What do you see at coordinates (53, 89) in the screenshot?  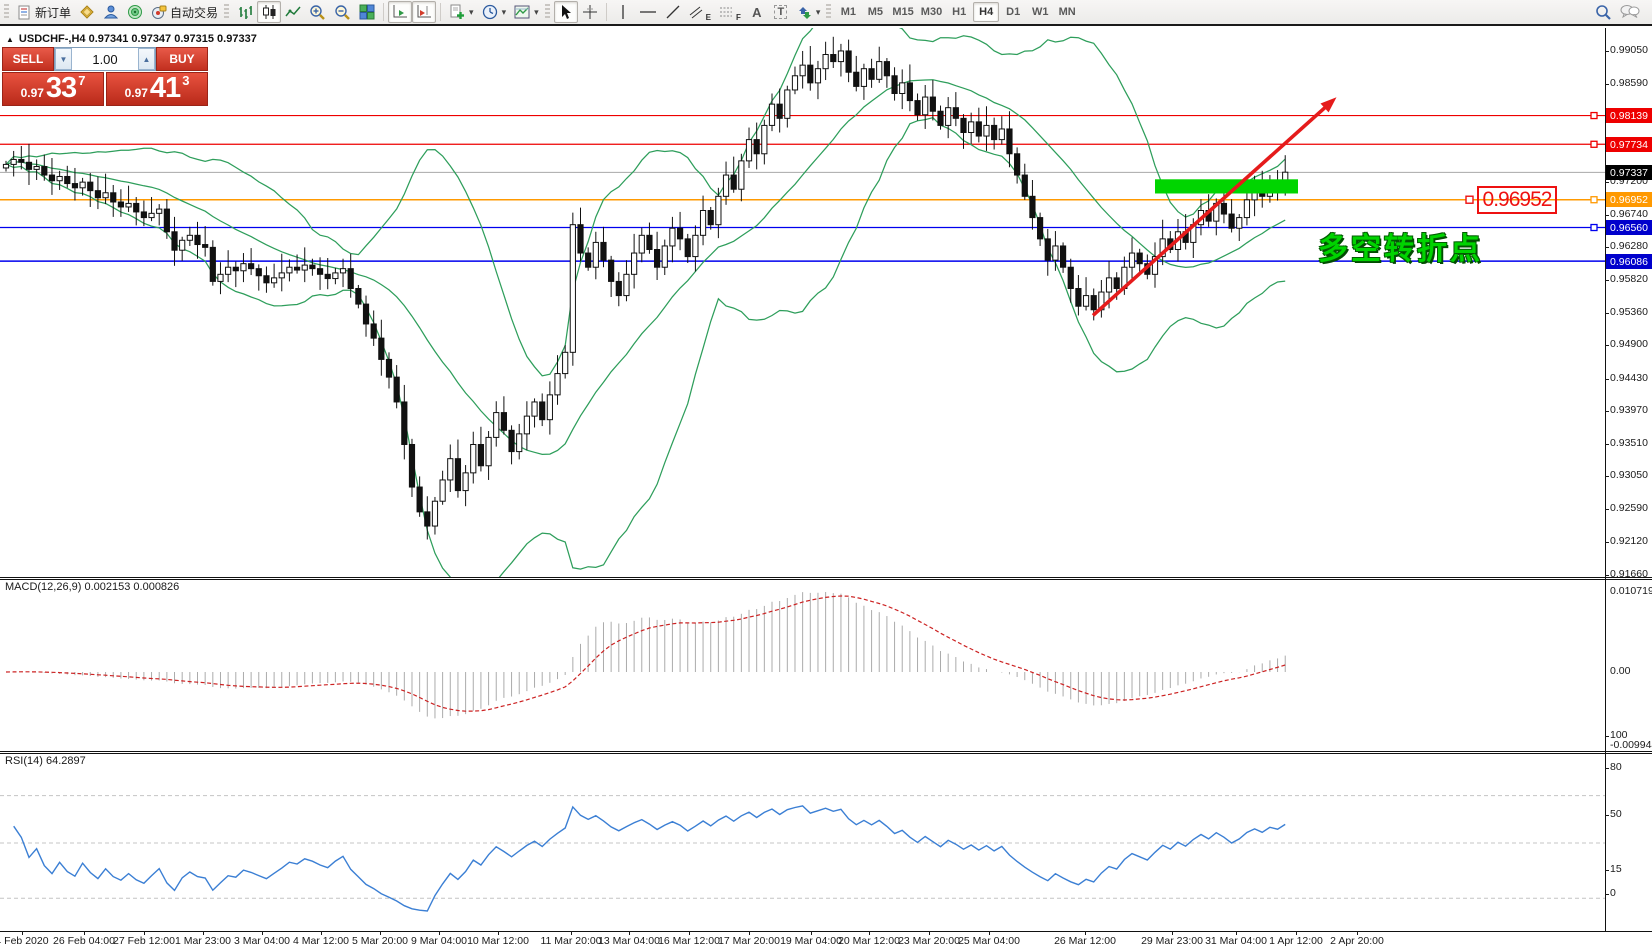 I see `sell-price-display: 0.97 33 7` at bounding box center [53, 89].